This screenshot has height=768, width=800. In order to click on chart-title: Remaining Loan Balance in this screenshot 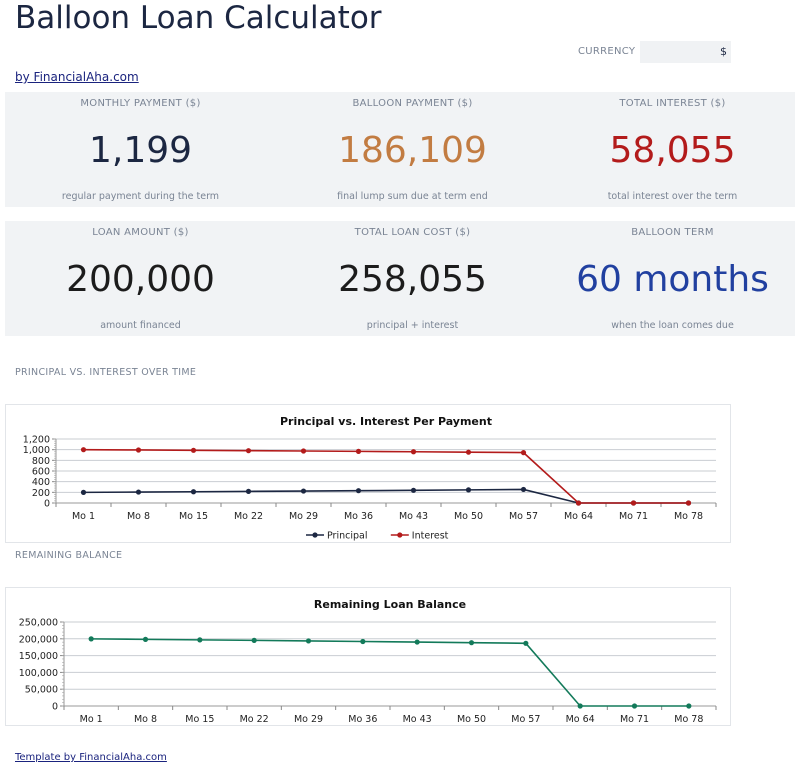, I will do `click(390, 604)`.